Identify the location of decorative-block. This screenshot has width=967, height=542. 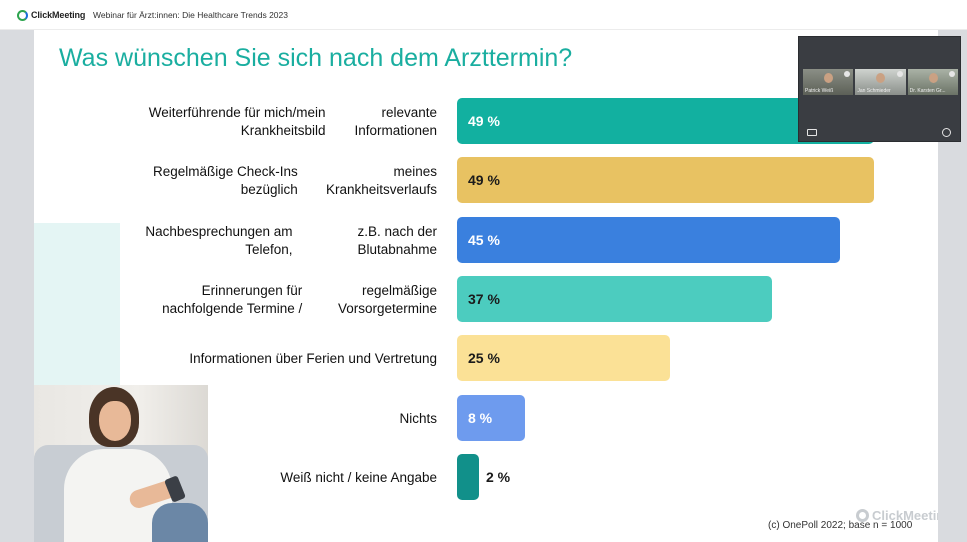
(77, 304).